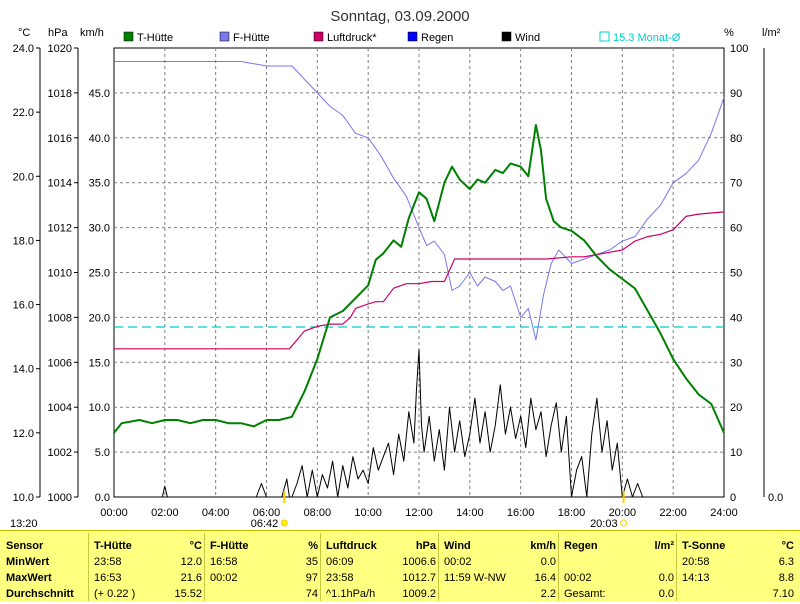  I want to click on temp-tick-label: 16.0, so click(23, 306).